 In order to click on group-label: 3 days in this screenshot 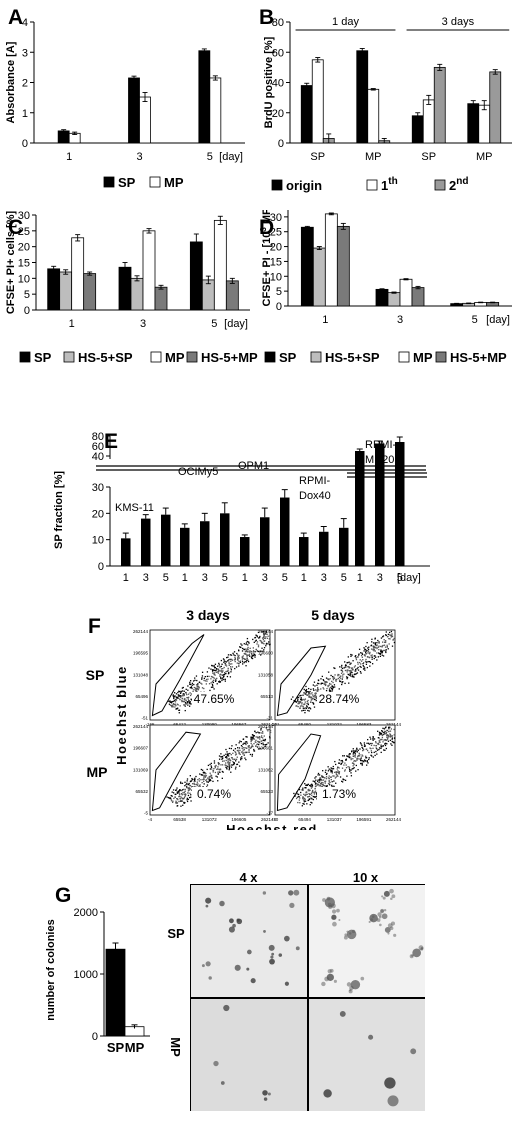, I will do `click(458, 22)`.